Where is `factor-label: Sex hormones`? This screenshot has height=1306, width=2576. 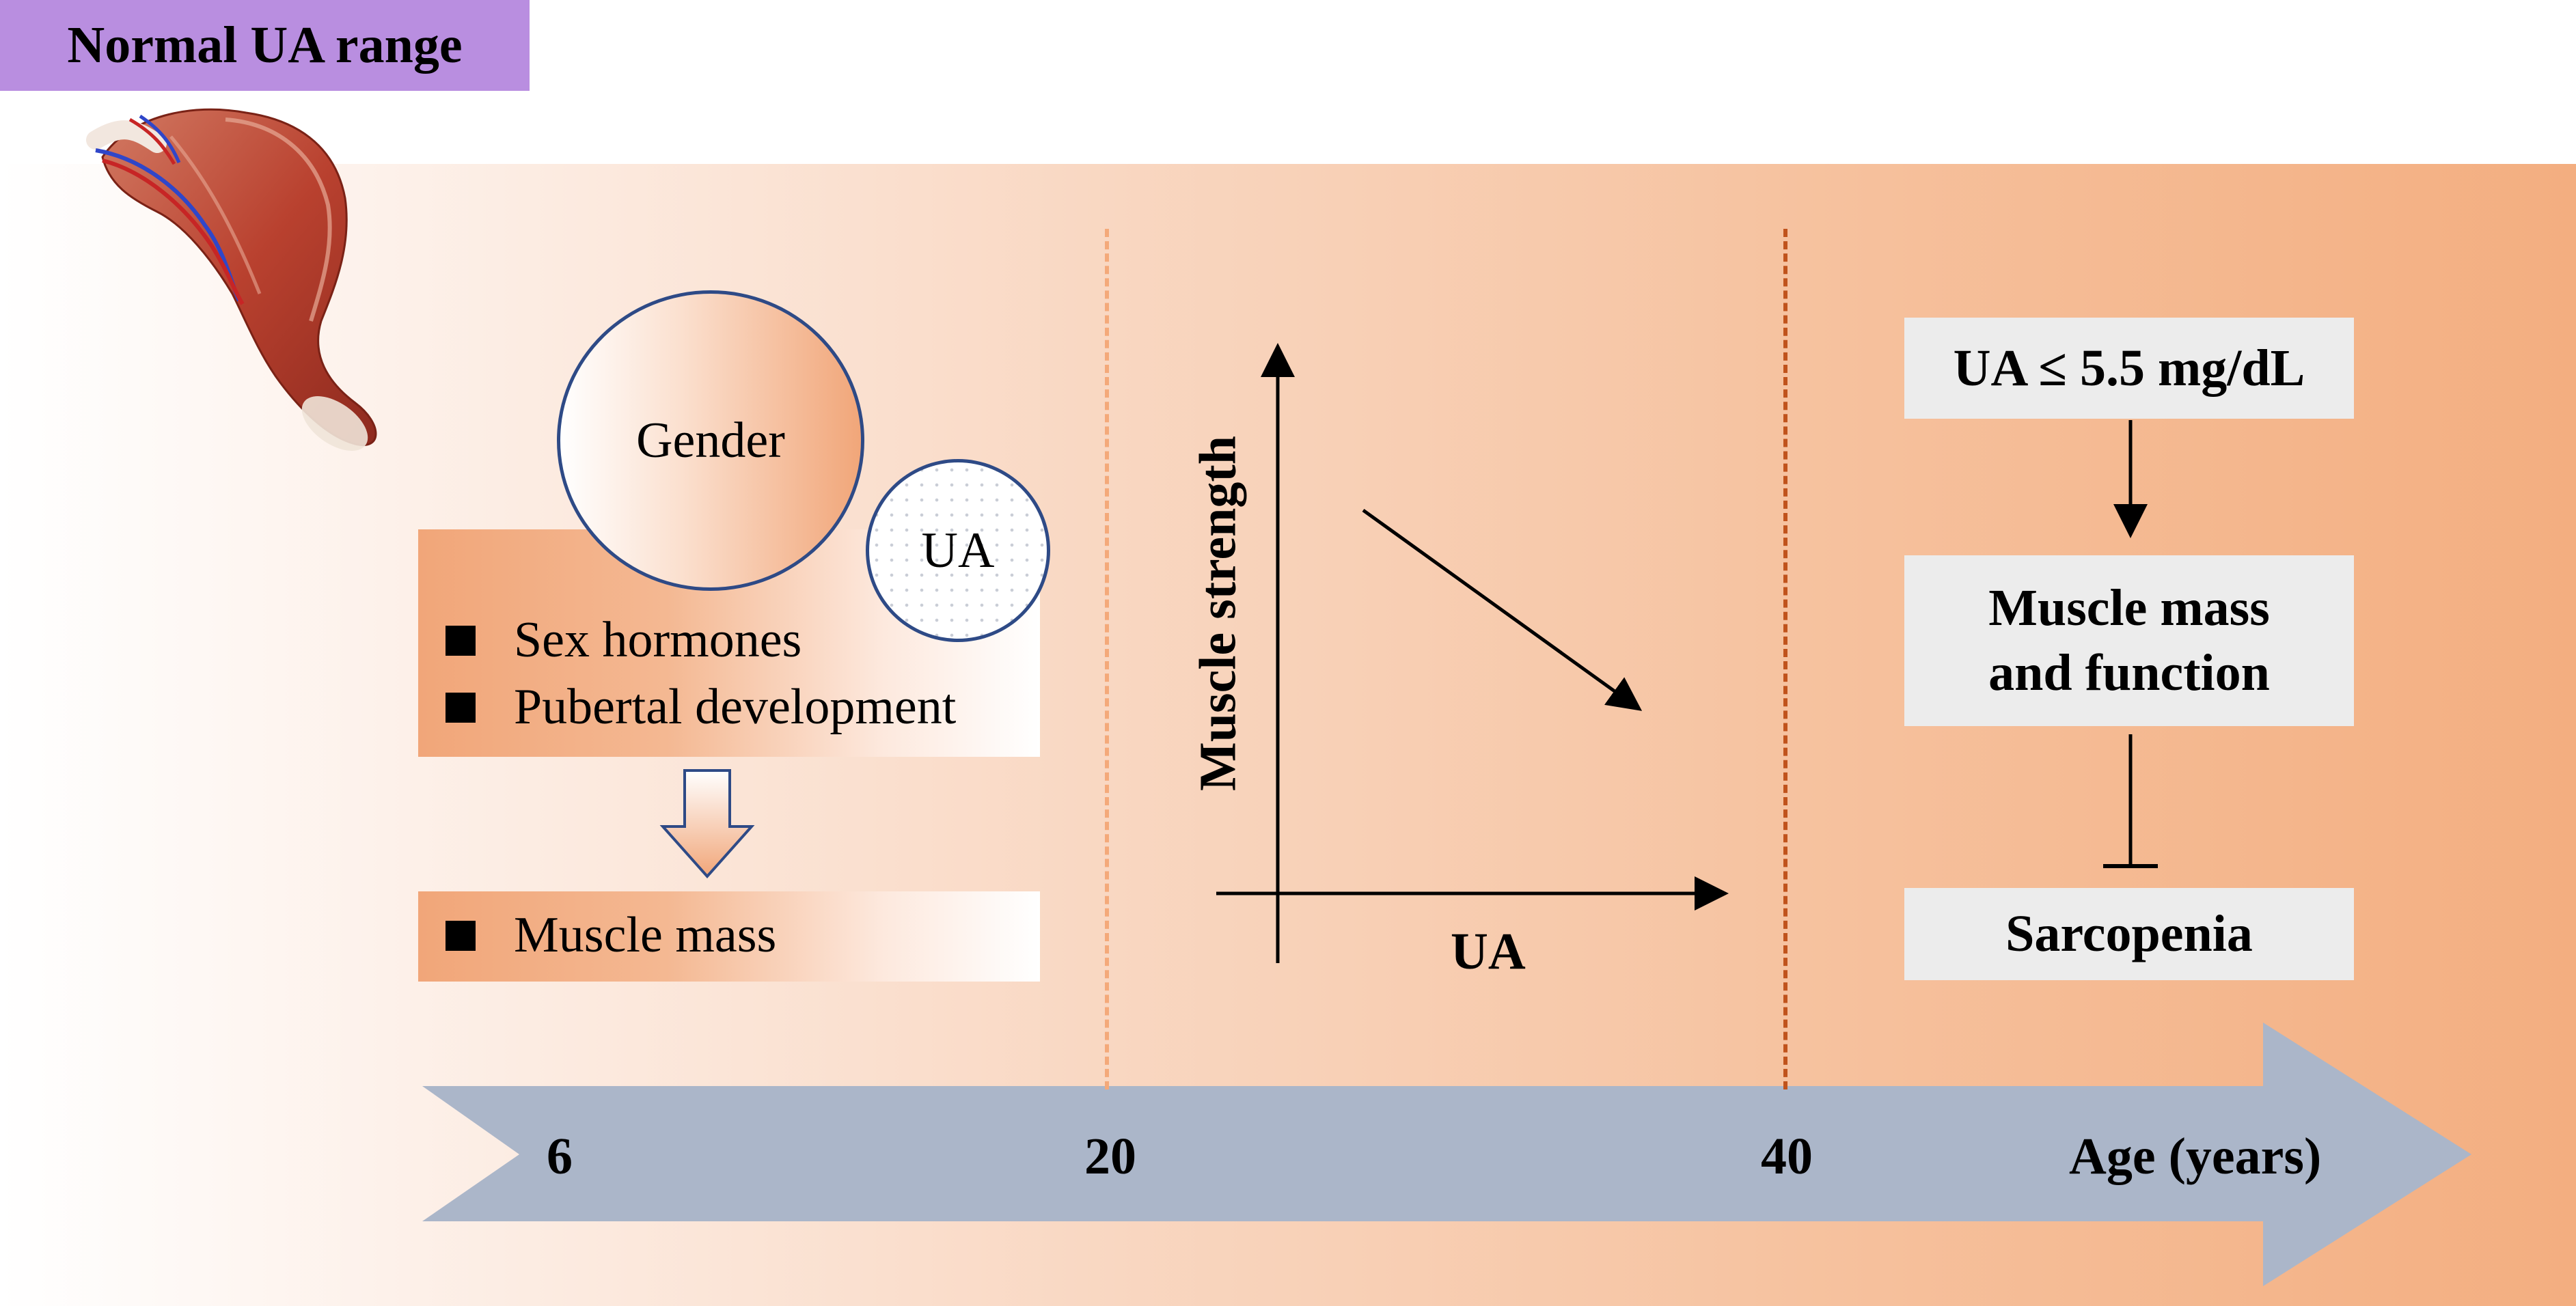
factor-label: Sex hormones is located at coordinates (658, 640).